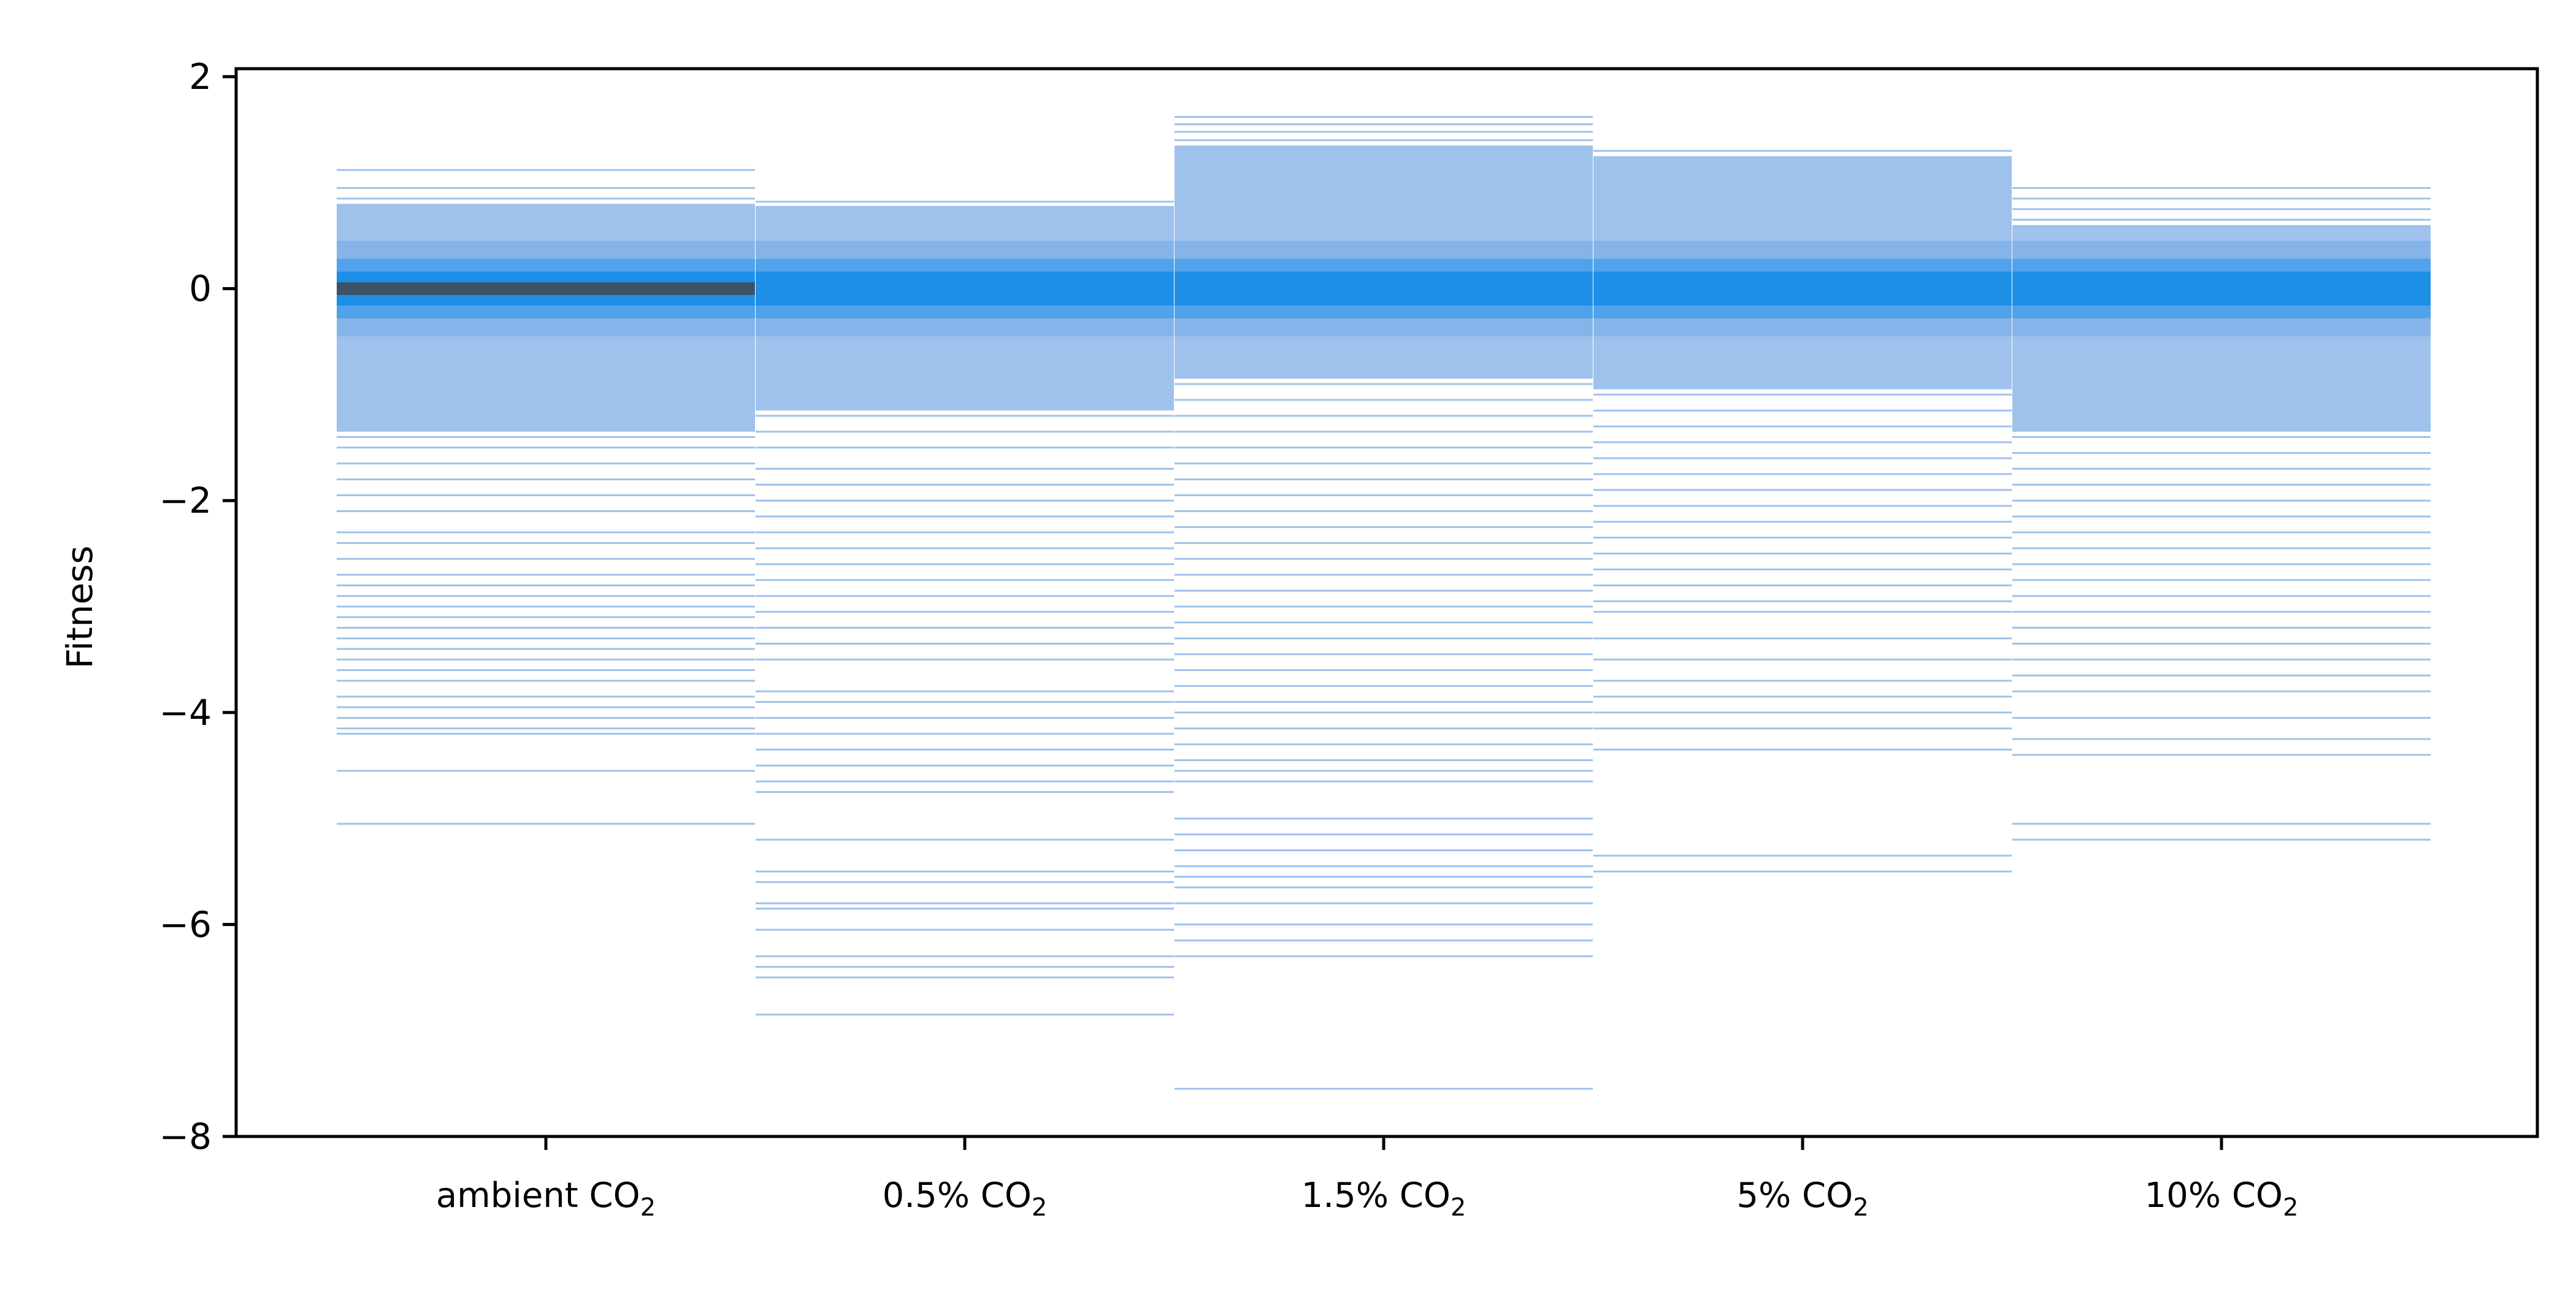  What do you see at coordinates (965, 1199) in the screenshot?
I see `x-tick-label: 0.5% CO2` at bounding box center [965, 1199].